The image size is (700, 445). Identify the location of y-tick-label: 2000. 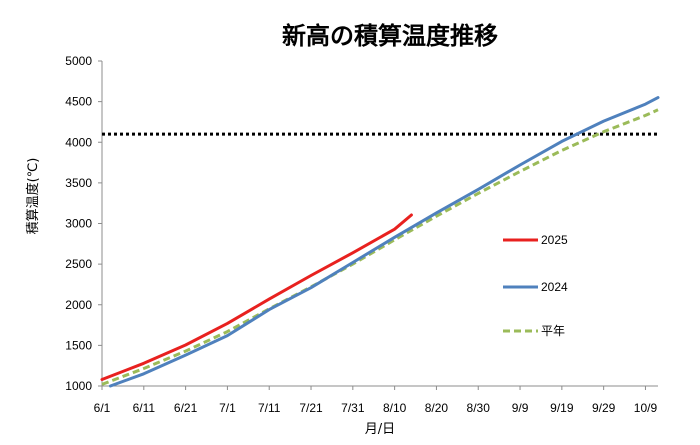
(78, 305).